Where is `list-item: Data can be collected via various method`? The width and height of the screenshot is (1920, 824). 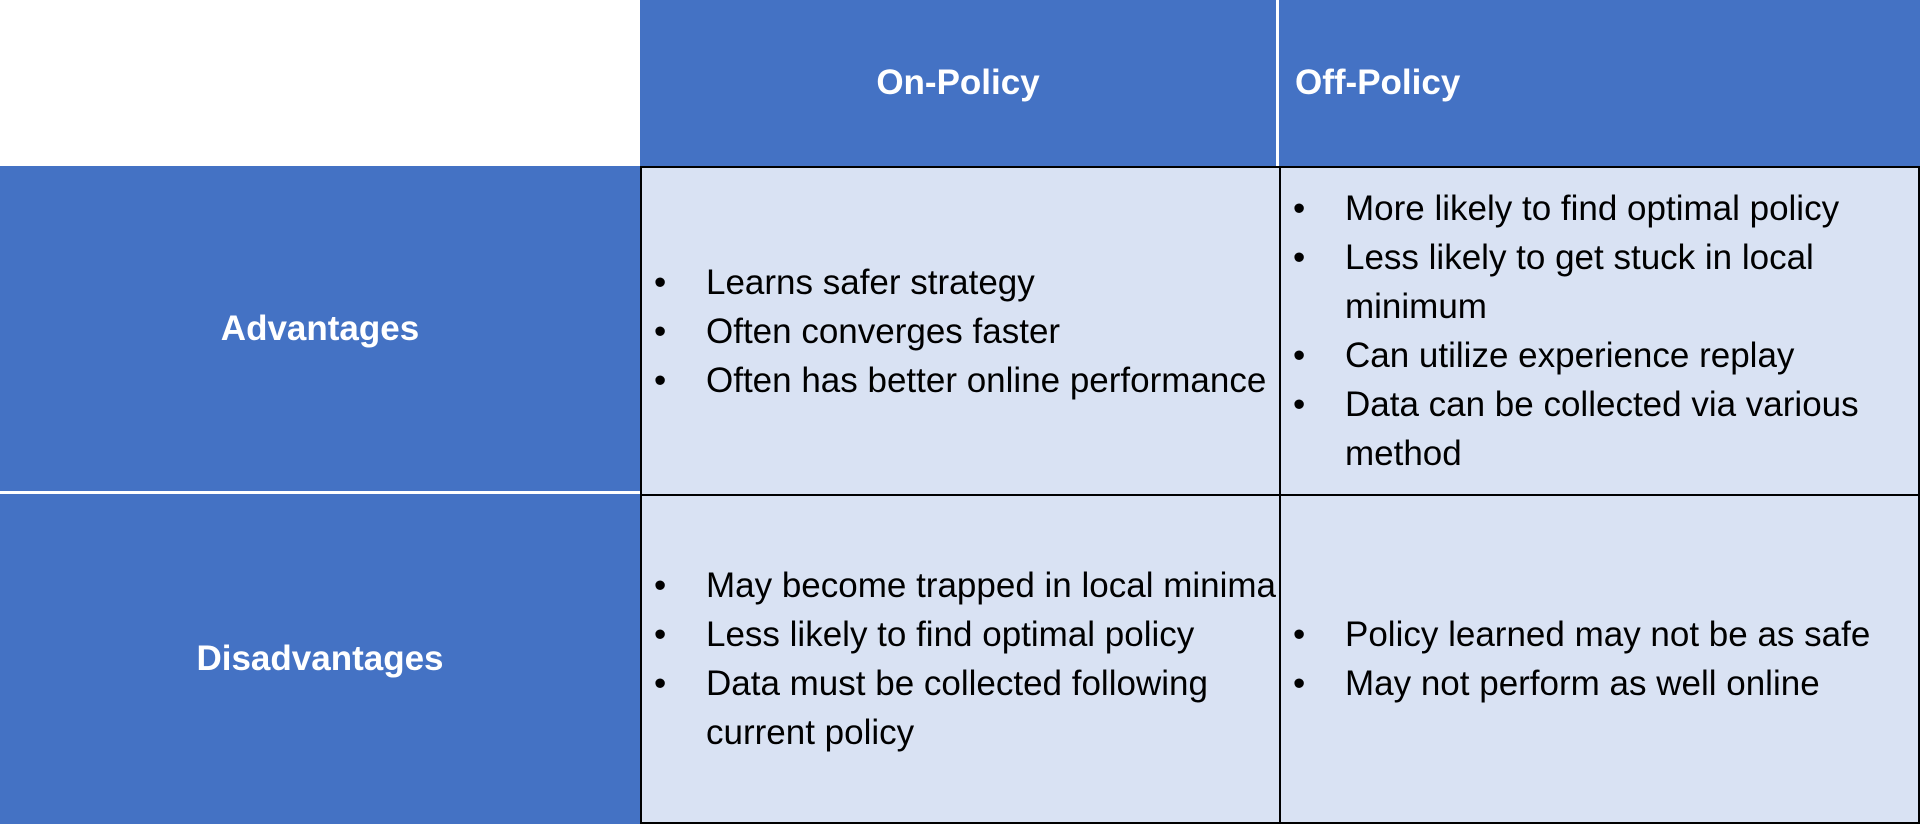 list-item: Data can be collected via various method is located at coordinates (1605, 429).